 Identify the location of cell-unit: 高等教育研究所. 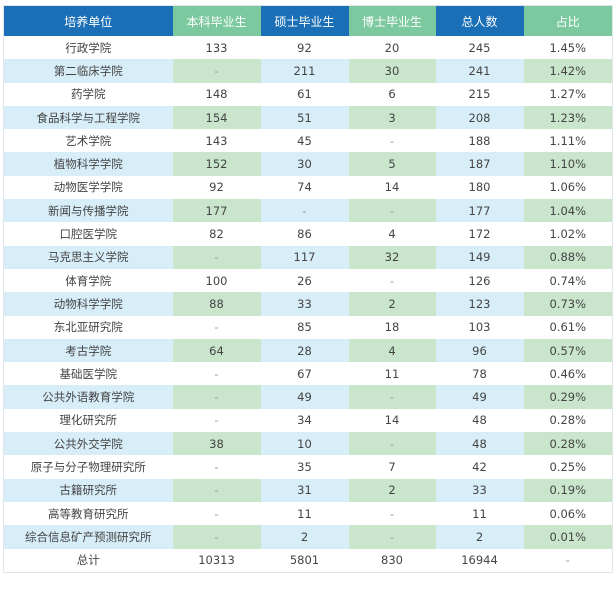
(88, 513).